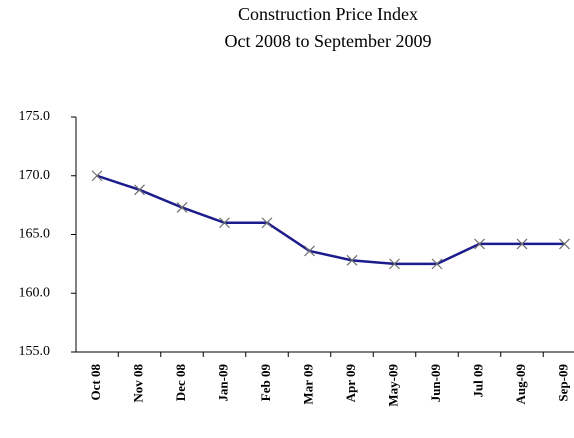 Image resolution: width=574 pixels, height=438 pixels. Describe the element at coordinates (35, 292) in the screenshot. I see `y-tick-label: 160.0` at that location.